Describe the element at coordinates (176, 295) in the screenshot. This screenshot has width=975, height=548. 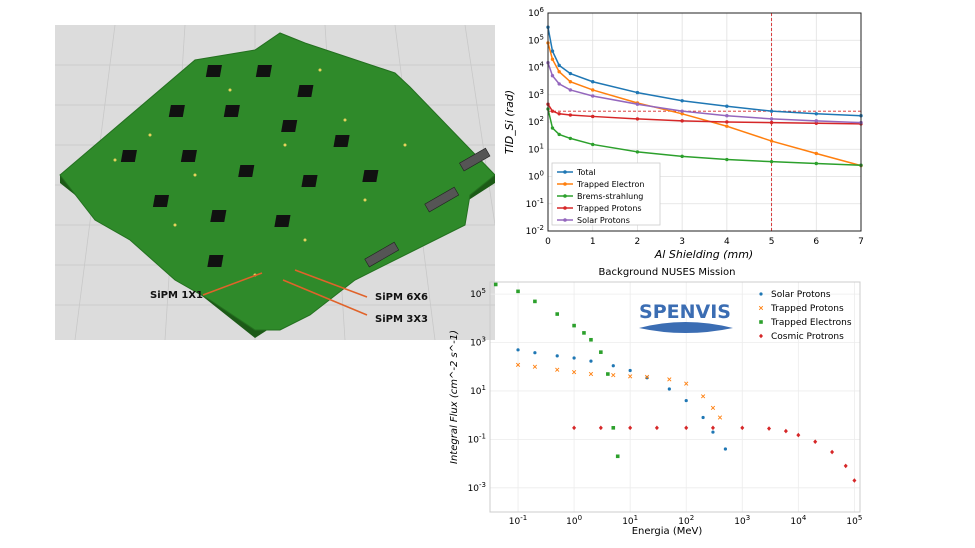
I see `label-sipm-1x1: SiPM 1X1` at that location.